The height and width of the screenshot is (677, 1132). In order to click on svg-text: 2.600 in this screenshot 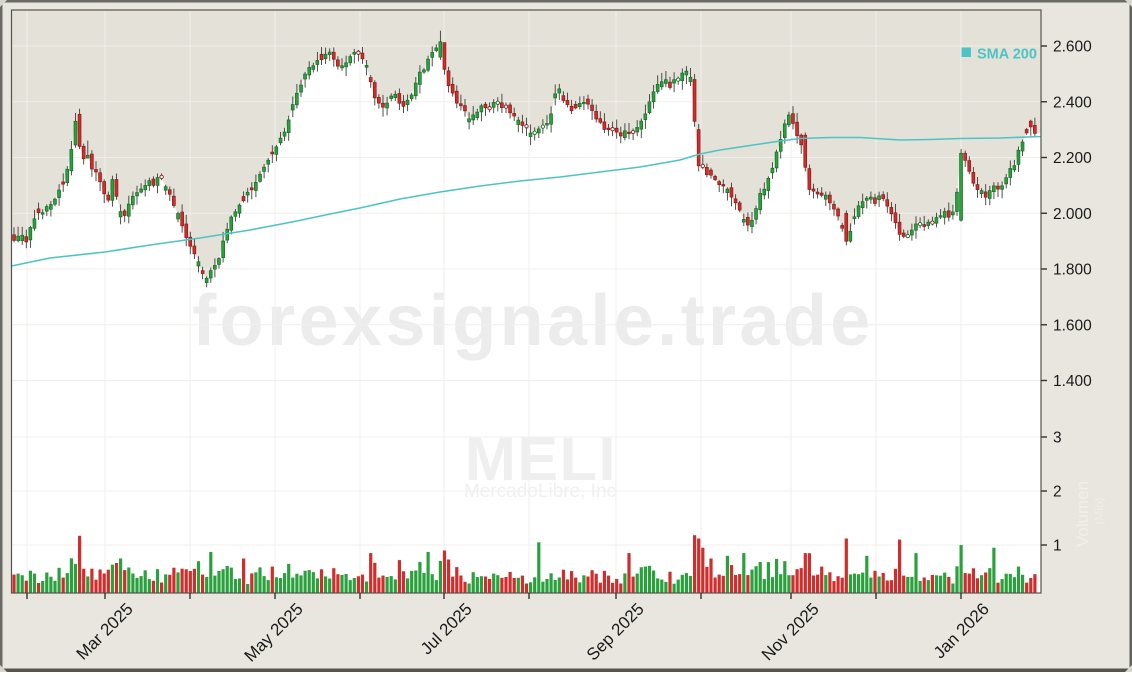, I will do `click(1072, 47)`.